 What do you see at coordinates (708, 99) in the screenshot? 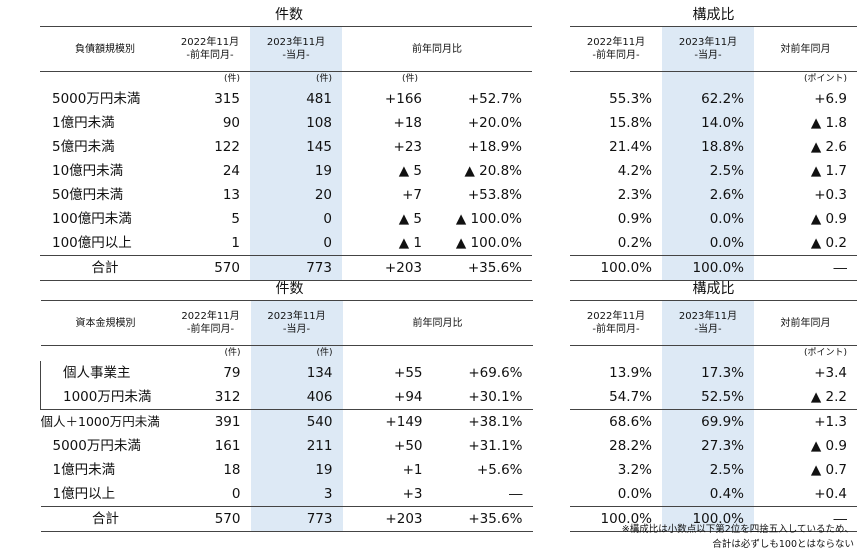
I see `table-cell: 62.2%` at bounding box center [708, 99].